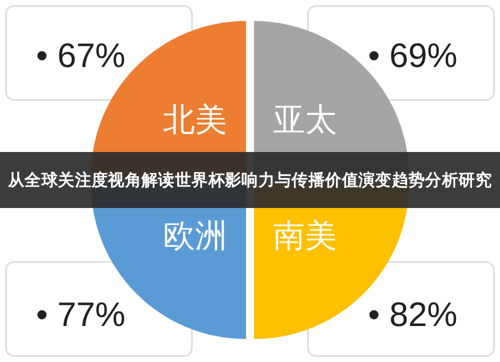 This screenshot has width=500, height=362. I want to click on text: 从全球关注度视角解读世界杯影响力与传播价值演变趋势分析研究, so click(253, 180).